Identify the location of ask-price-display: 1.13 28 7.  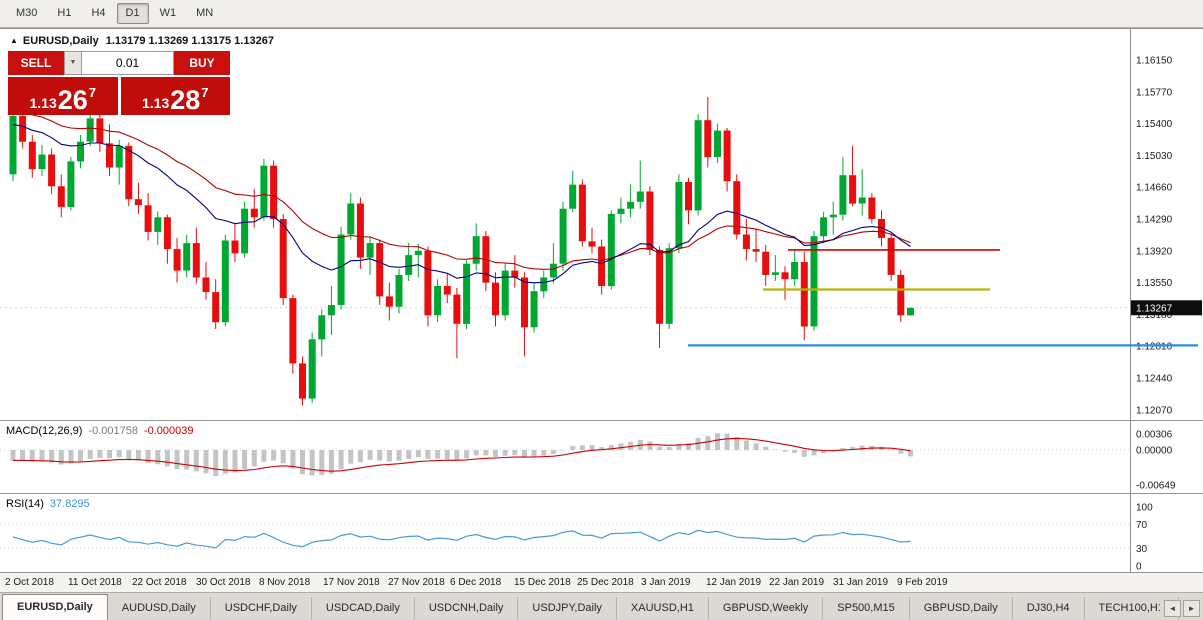
(175, 96).